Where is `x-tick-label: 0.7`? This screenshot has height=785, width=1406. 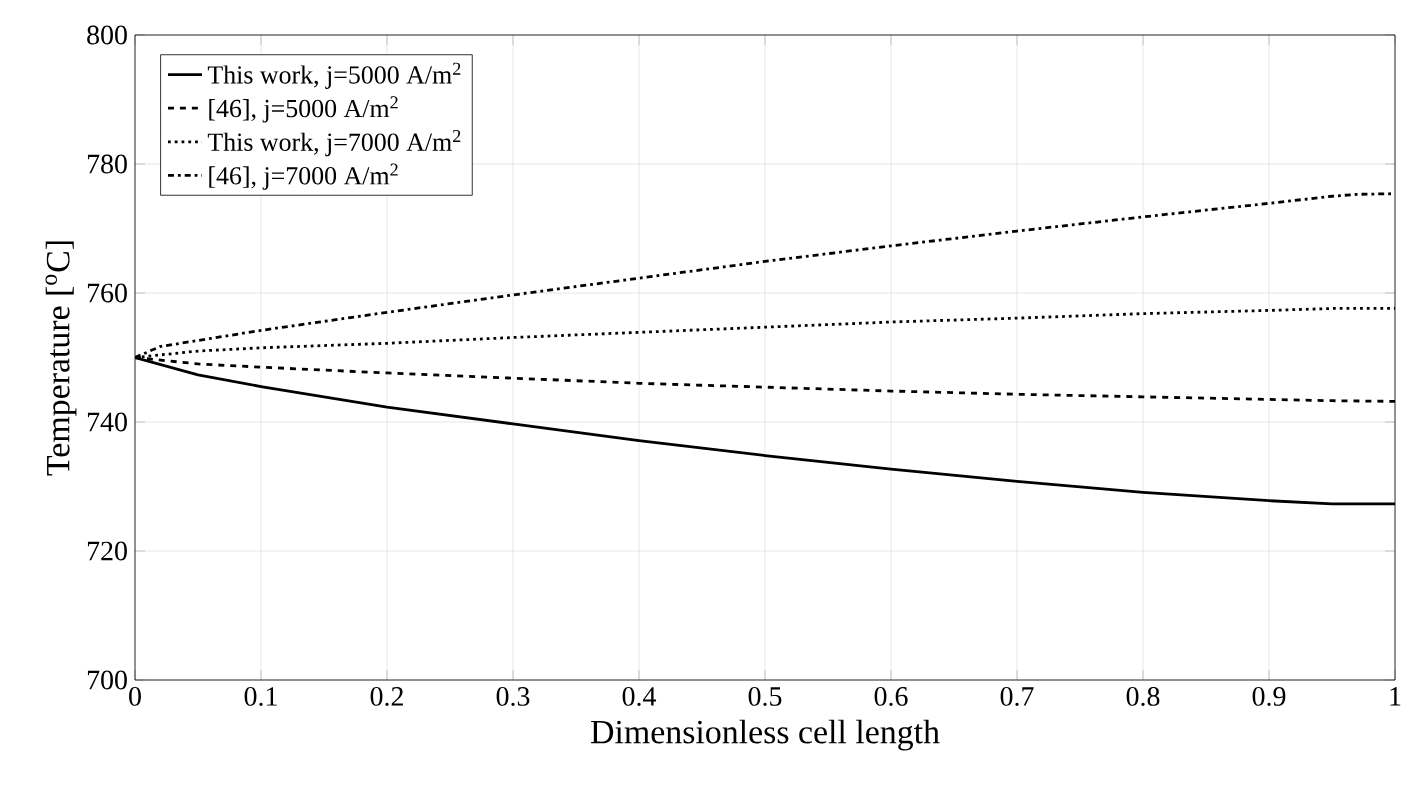
x-tick-label: 0.7 is located at coordinates (1017, 696).